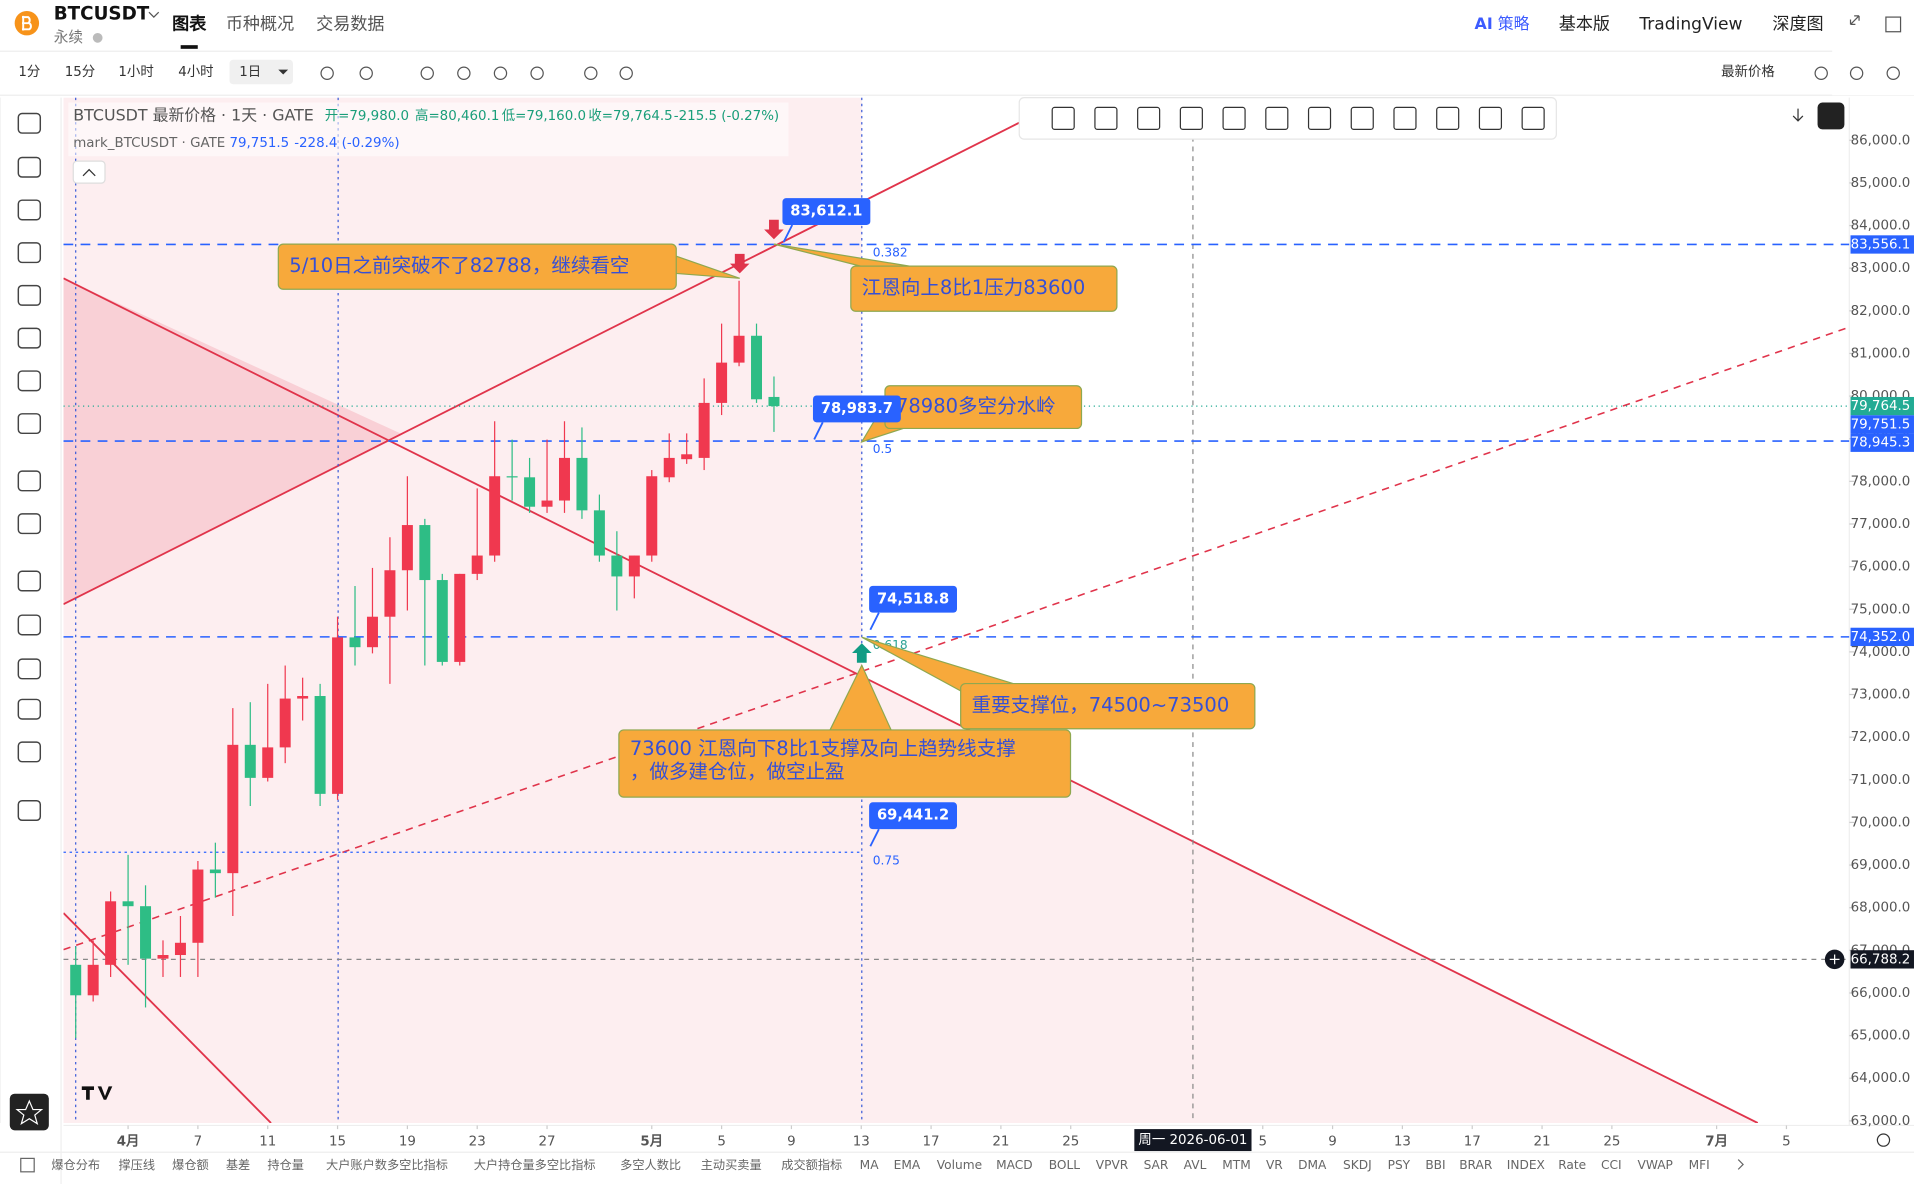  Describe the element at coordinates (1399, 1165) in the screenshot. I see `indicator-tab: PSY` at that location.